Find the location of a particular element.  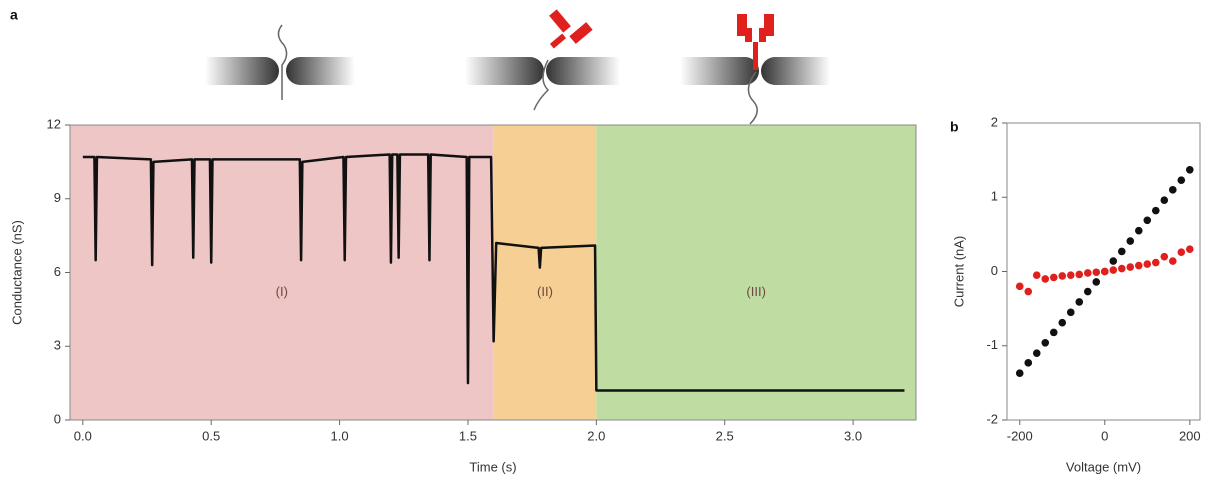

y-tick-label: 1 is located at coordinates (994, 196).